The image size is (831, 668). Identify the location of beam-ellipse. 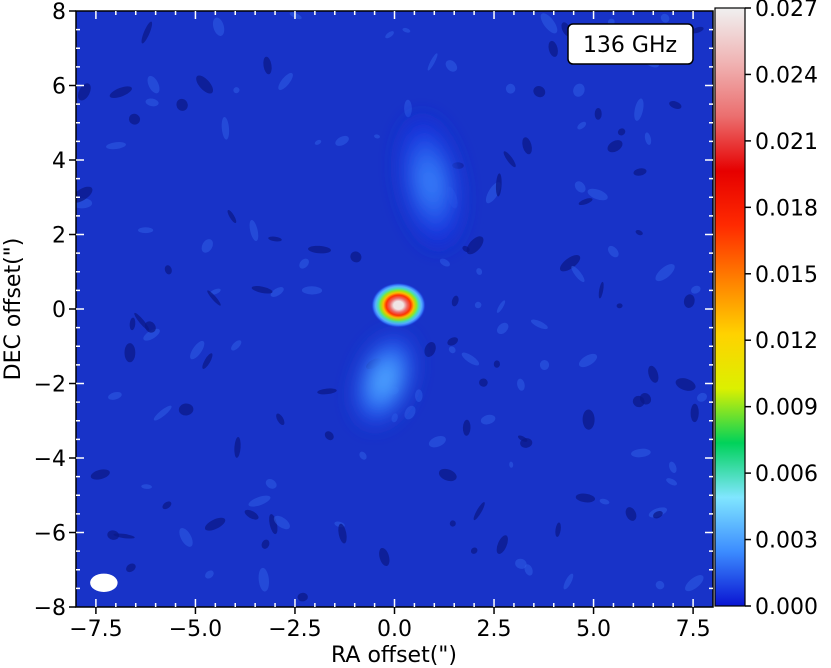
(104, 583).